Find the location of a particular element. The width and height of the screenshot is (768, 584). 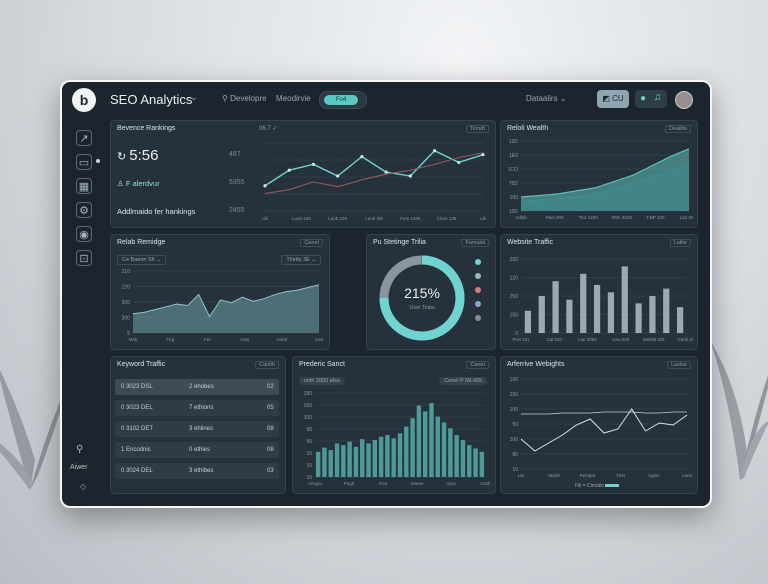

plant-right-decoration is located at coordinates (739, 410).